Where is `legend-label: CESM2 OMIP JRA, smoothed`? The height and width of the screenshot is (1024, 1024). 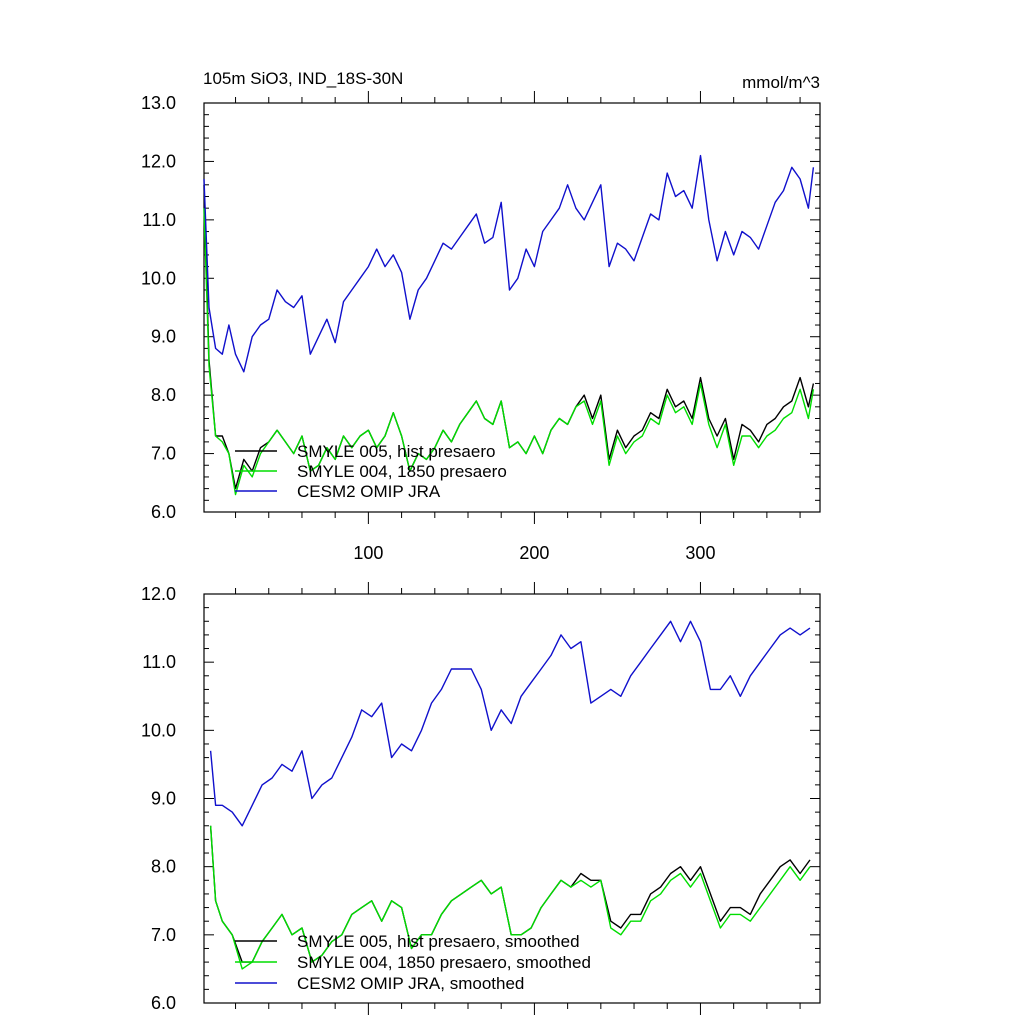 legend-label: CESM2 OMIP JRA, smoothed is located at coordinates (410, 983).